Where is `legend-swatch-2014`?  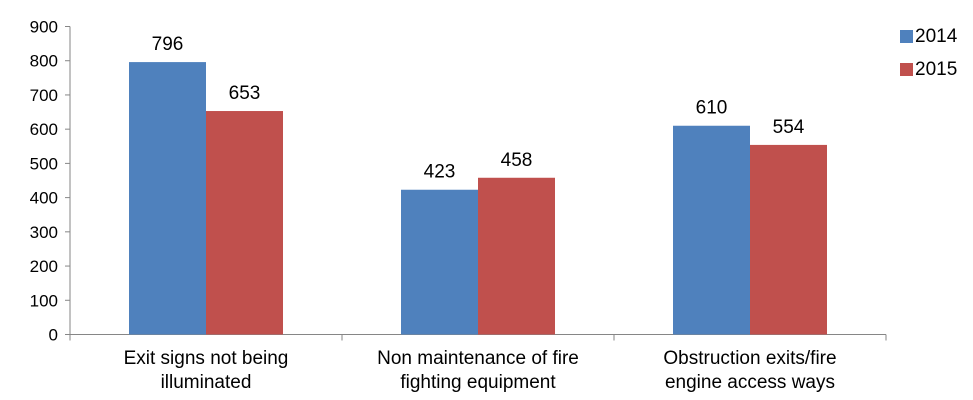 legend-swatch-2014 is located at coordinates (906, 36).